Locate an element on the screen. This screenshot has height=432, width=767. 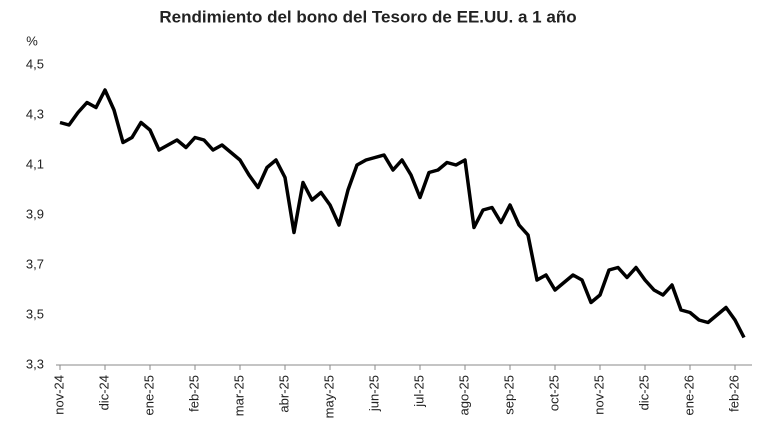
x-tick-label: may-25 is located at coordinates (328, 396).